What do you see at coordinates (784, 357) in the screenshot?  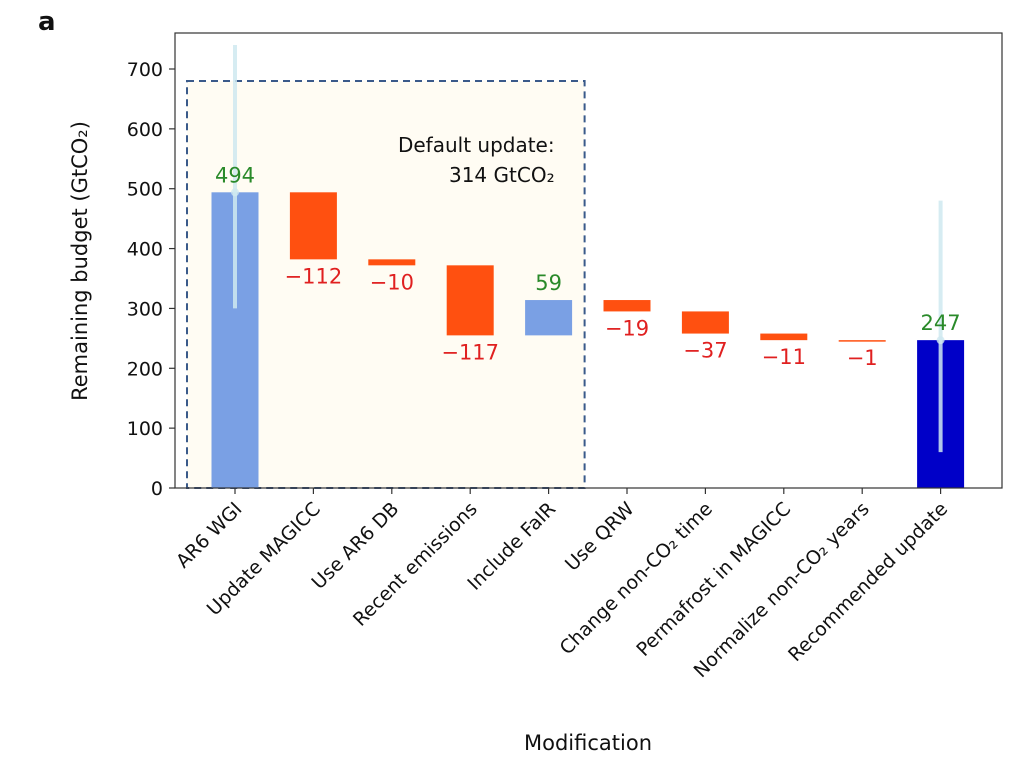 I see `data-label-8: −11` at bounding box center [784, 357].